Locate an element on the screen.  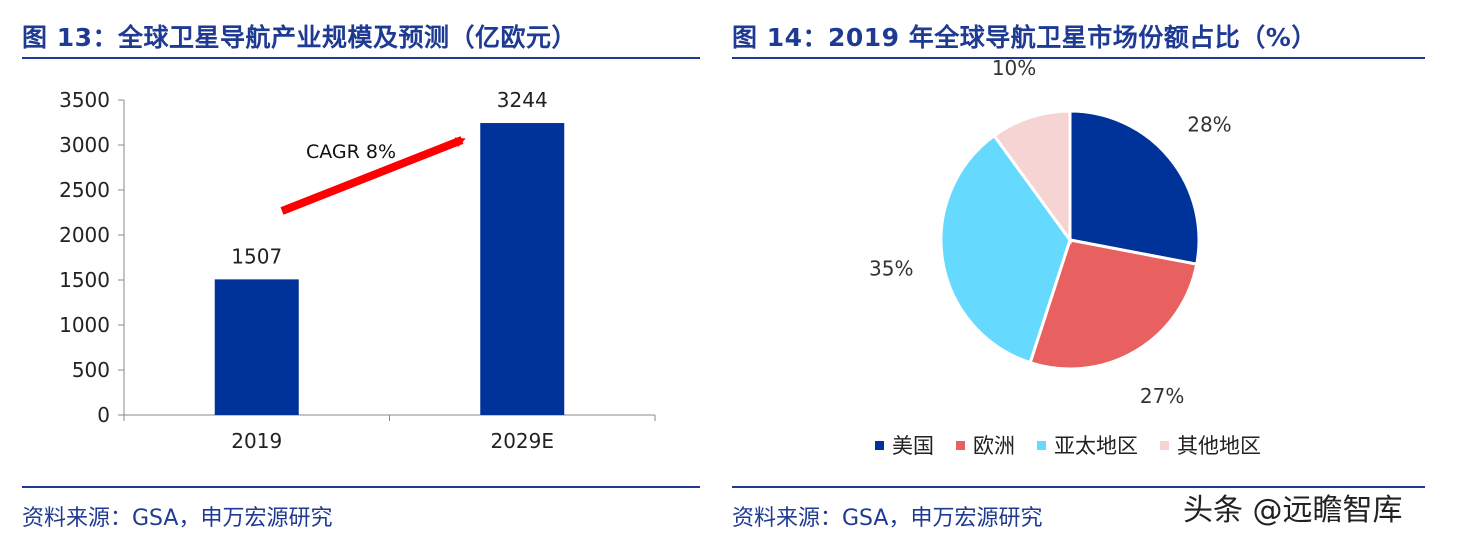
y-tick-label: 2500 is located at coordinates (84, 190).